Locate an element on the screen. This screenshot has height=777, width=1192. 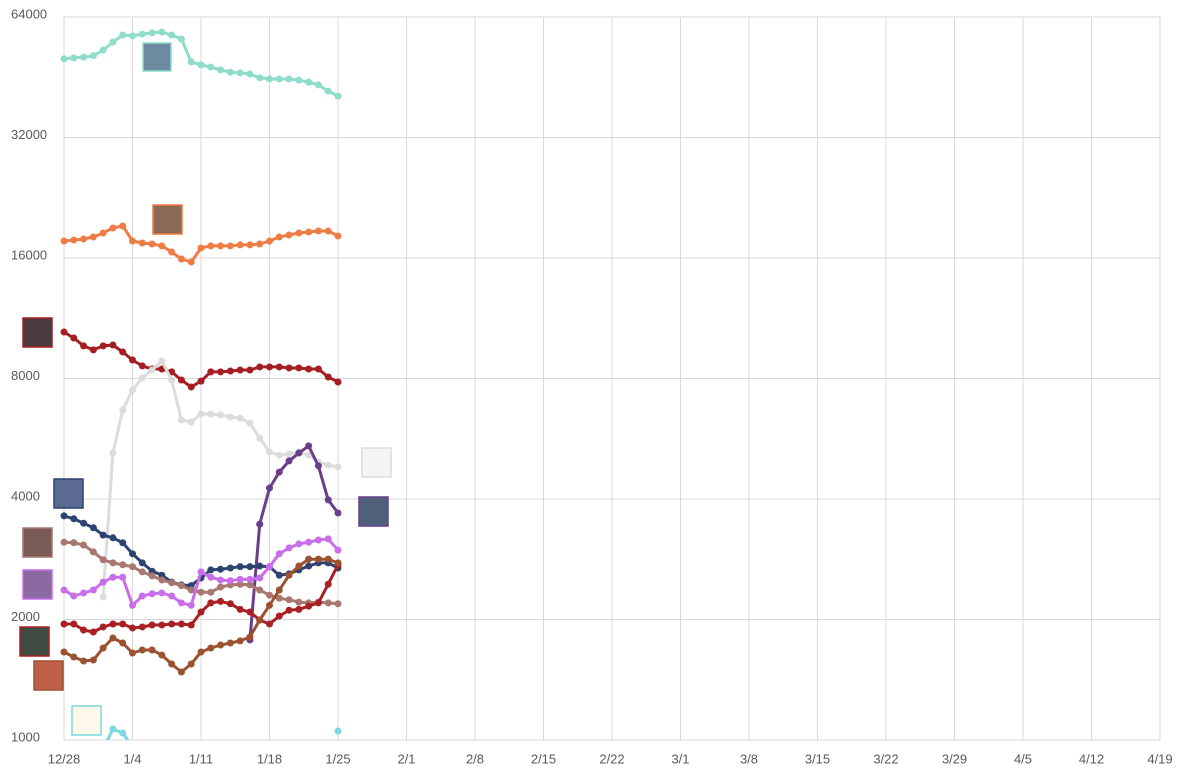
x-tick-label: 2/22 is located at coordinates (611, 758).